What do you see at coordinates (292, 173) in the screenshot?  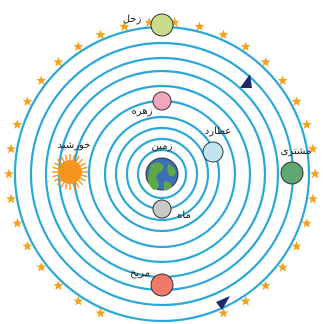 I see `jupiter-body` at bounding box center [292, 173].